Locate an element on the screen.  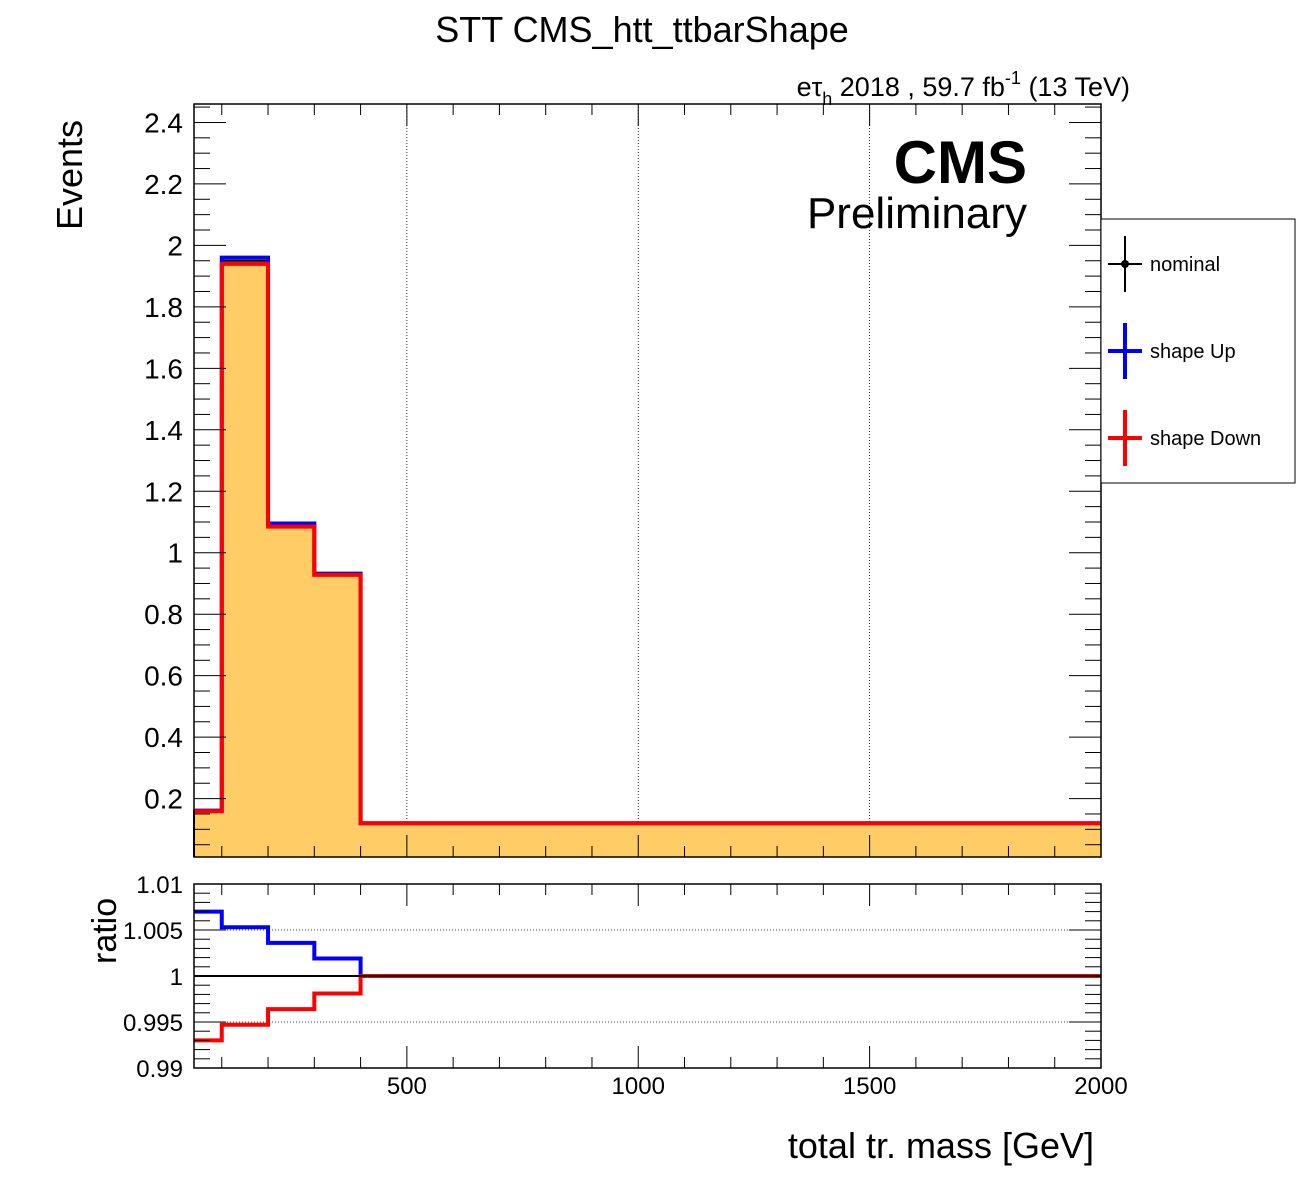
ratio-ticks is located at coordinates (648, 976).